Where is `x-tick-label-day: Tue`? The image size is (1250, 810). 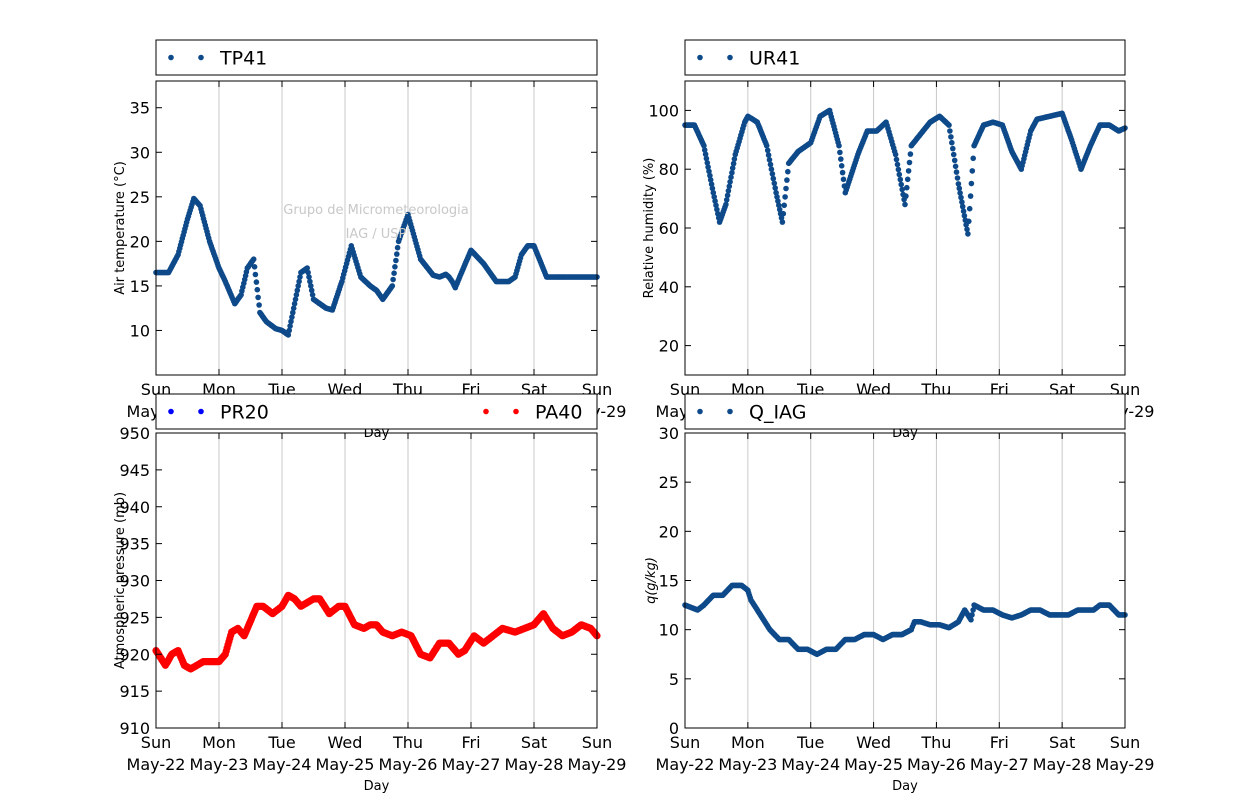 x-tick-label-day: Tue is located at coordinates (281, 742).